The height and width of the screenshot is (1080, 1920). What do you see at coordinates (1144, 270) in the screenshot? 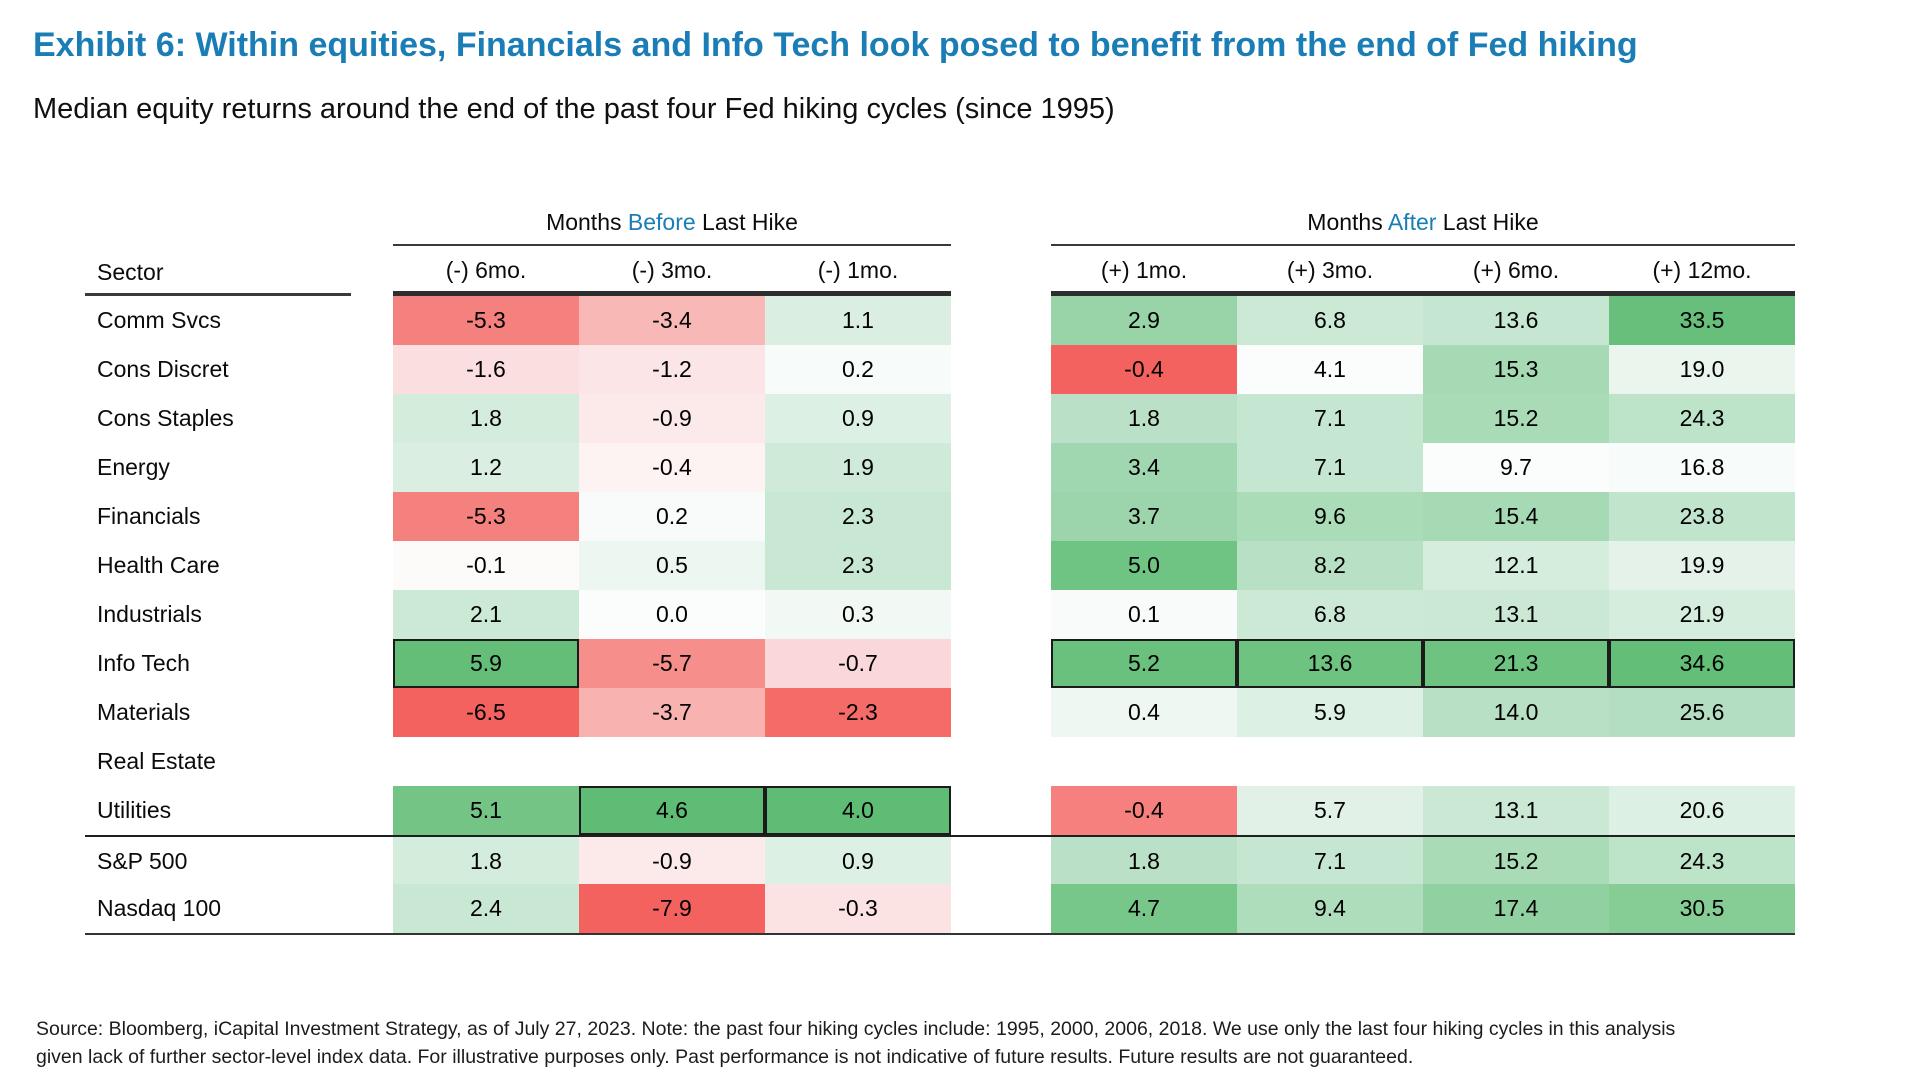
I see `column-header-after-1mo: (+) 1mo.` at bounding box center [1144, 270].